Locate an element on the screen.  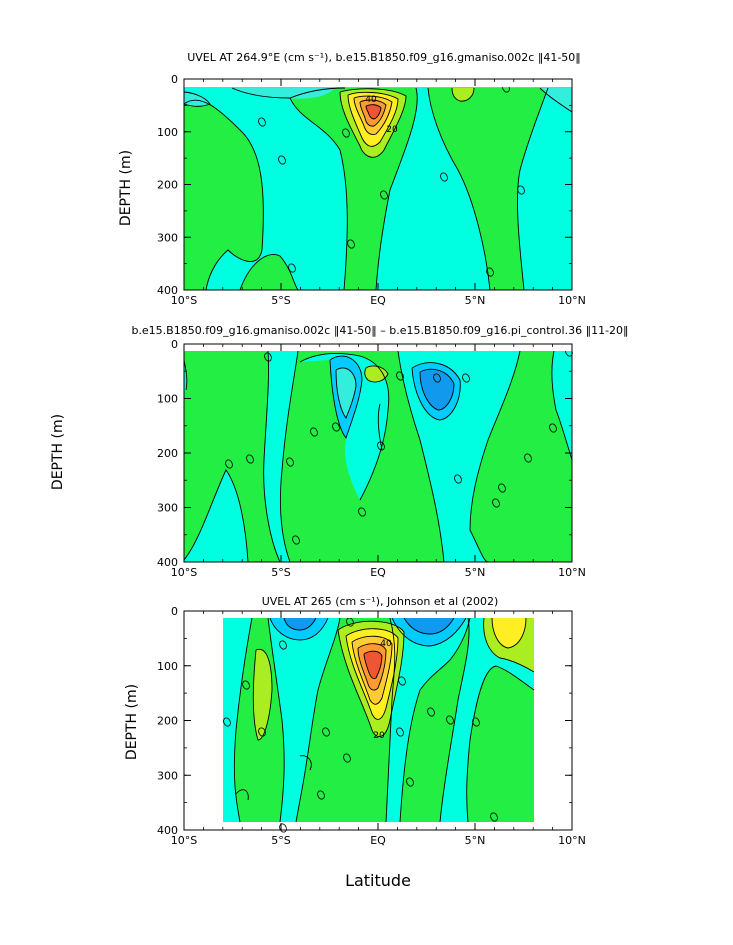
blue-top-e-in is located at coordinates (429, 626).